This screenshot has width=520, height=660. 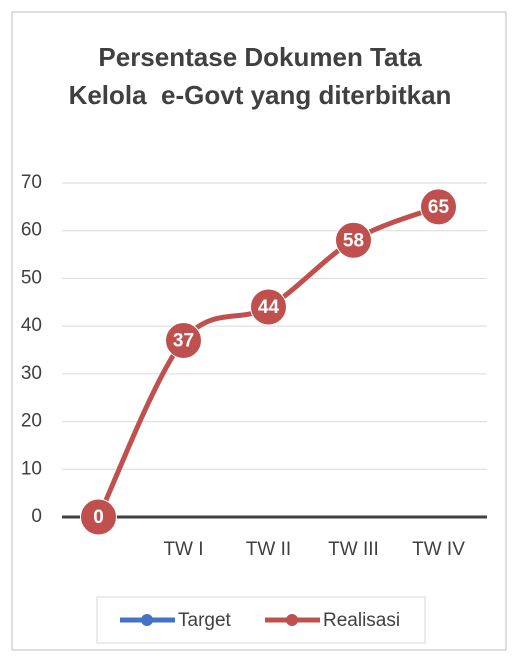 I want to click on legend-label: Realisasi, so click(x=361, y=620).